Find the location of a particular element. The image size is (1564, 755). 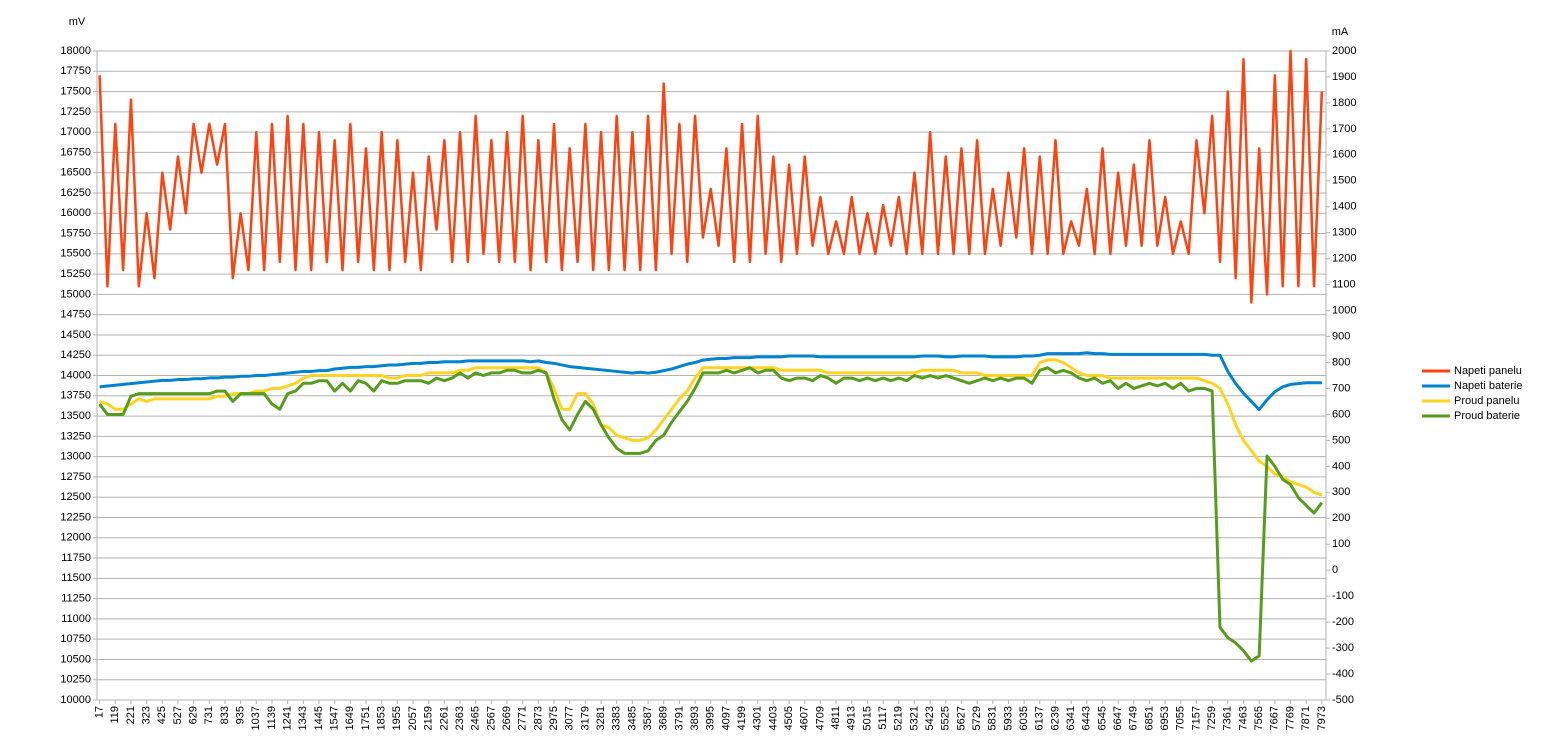

y-tick-label: 16500 is located at coordinates (75, 173).